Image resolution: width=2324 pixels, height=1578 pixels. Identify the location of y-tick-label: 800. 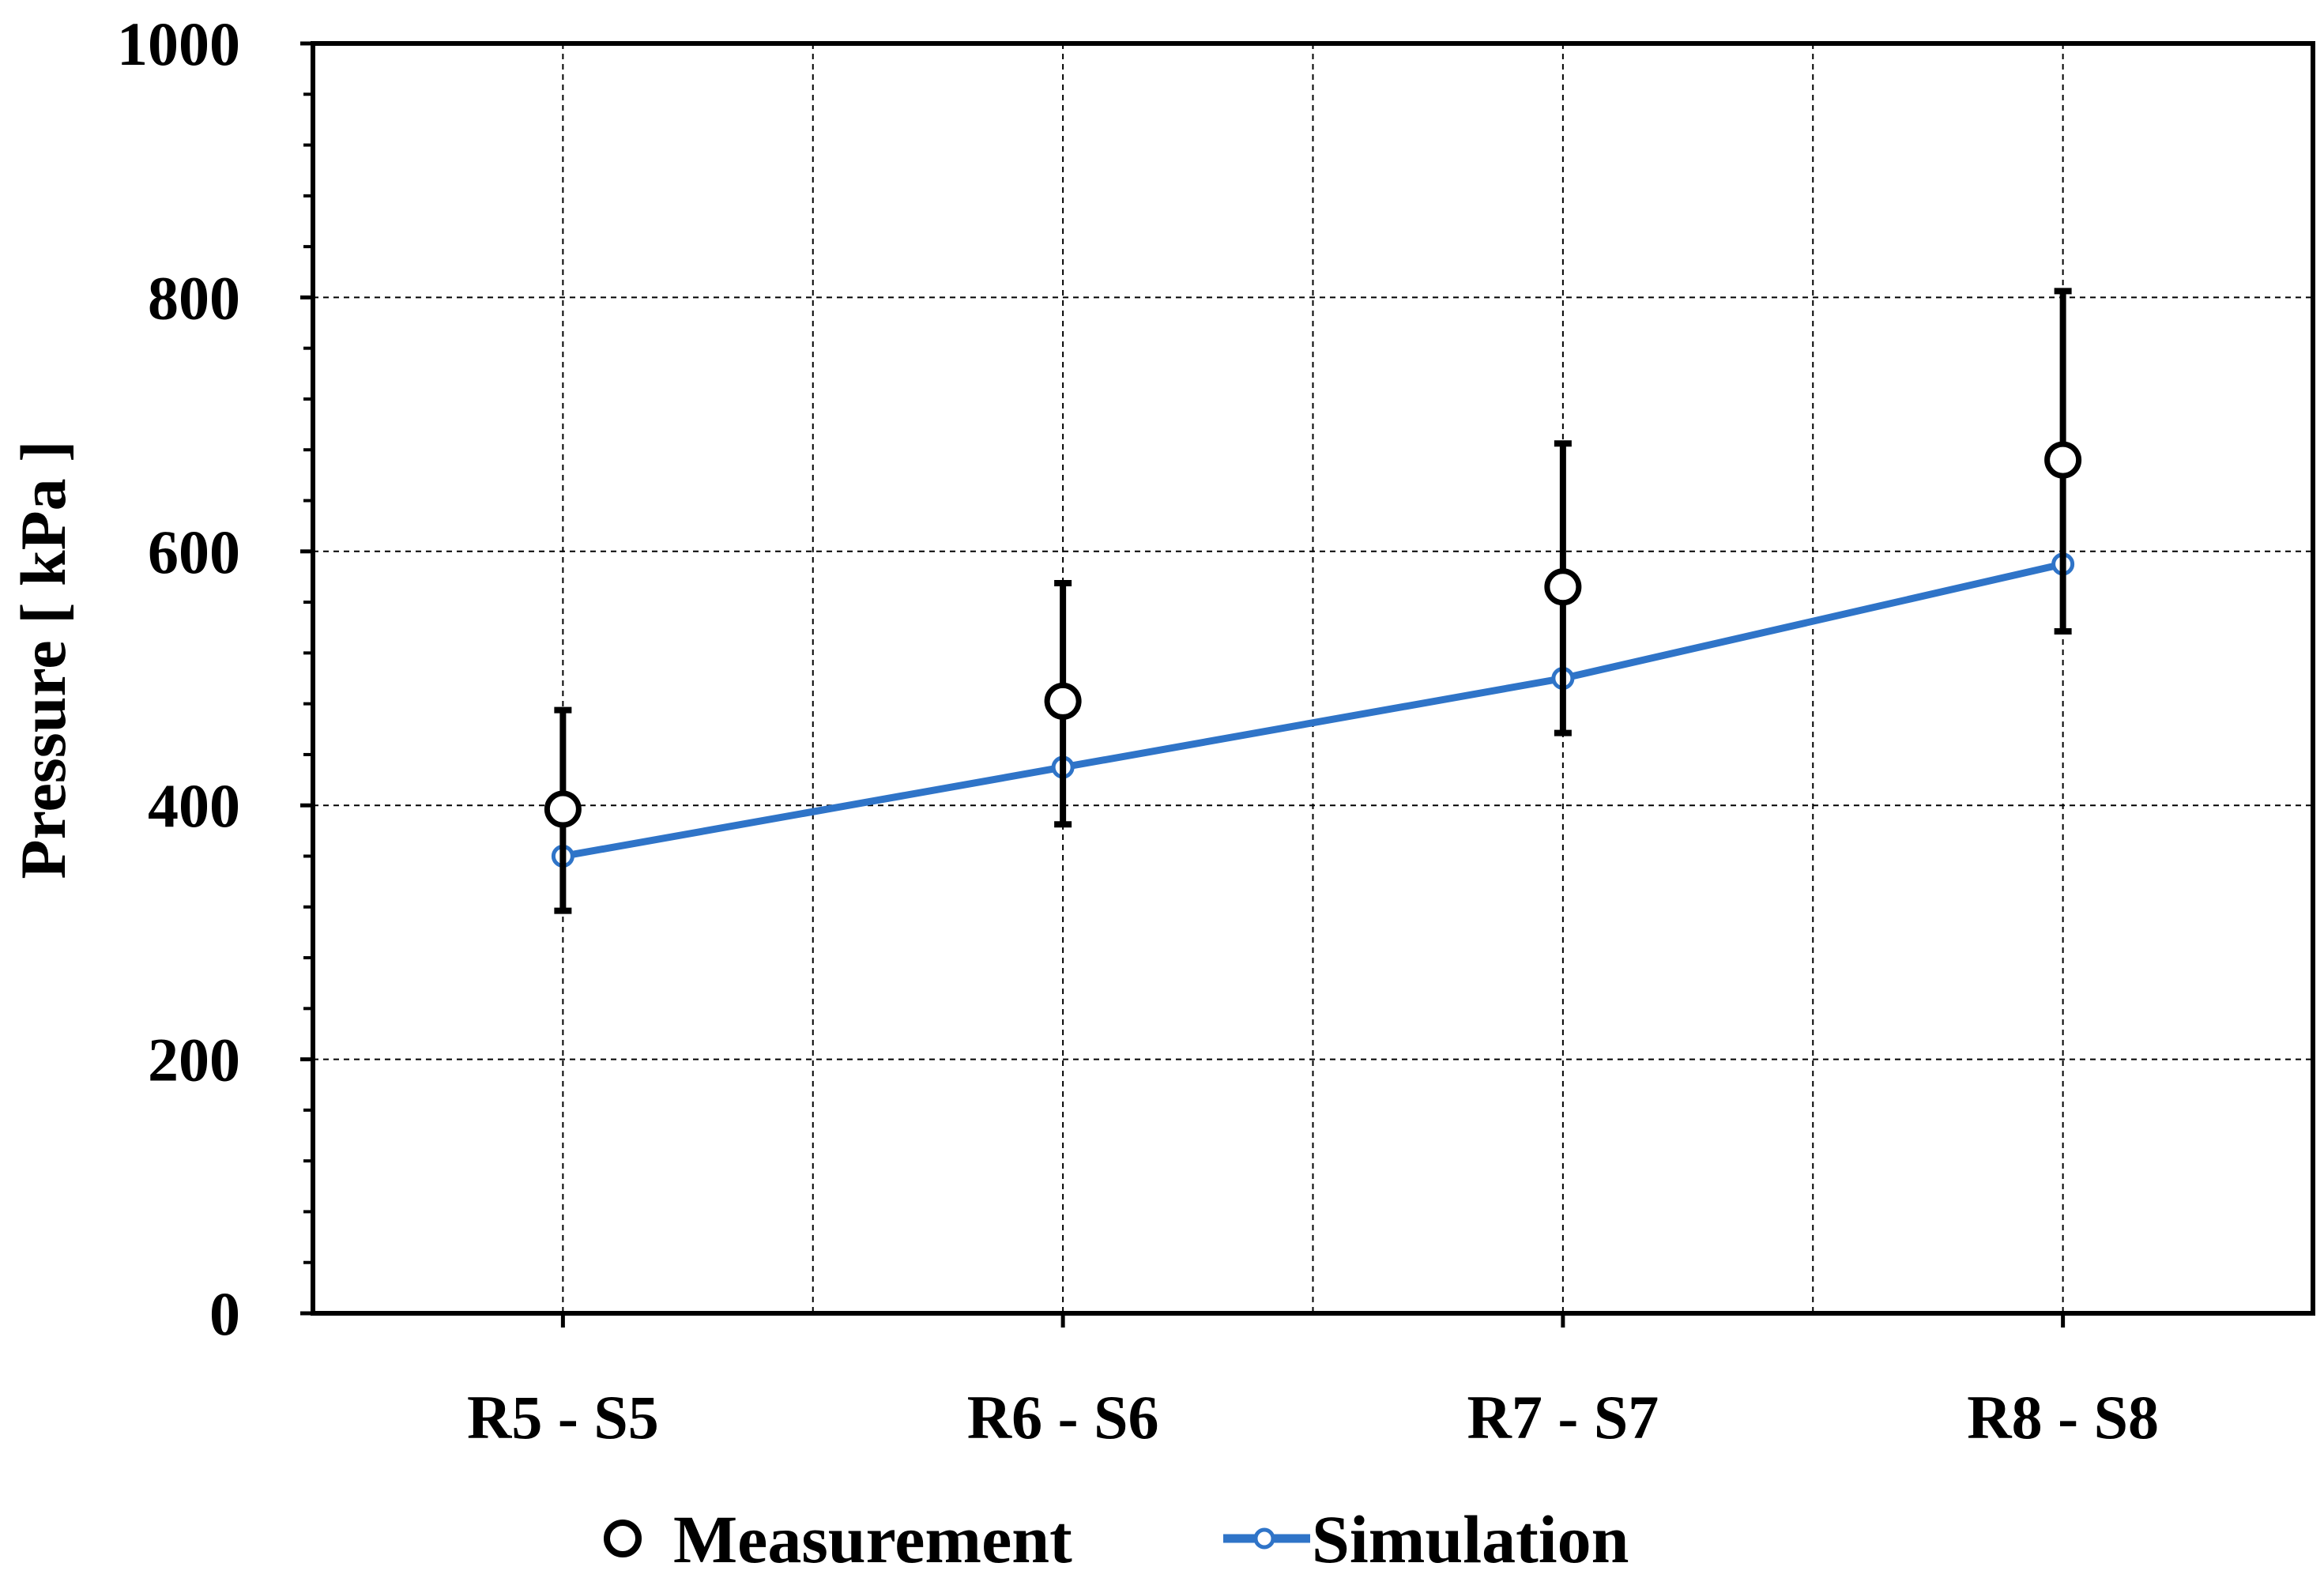
(194, 297).